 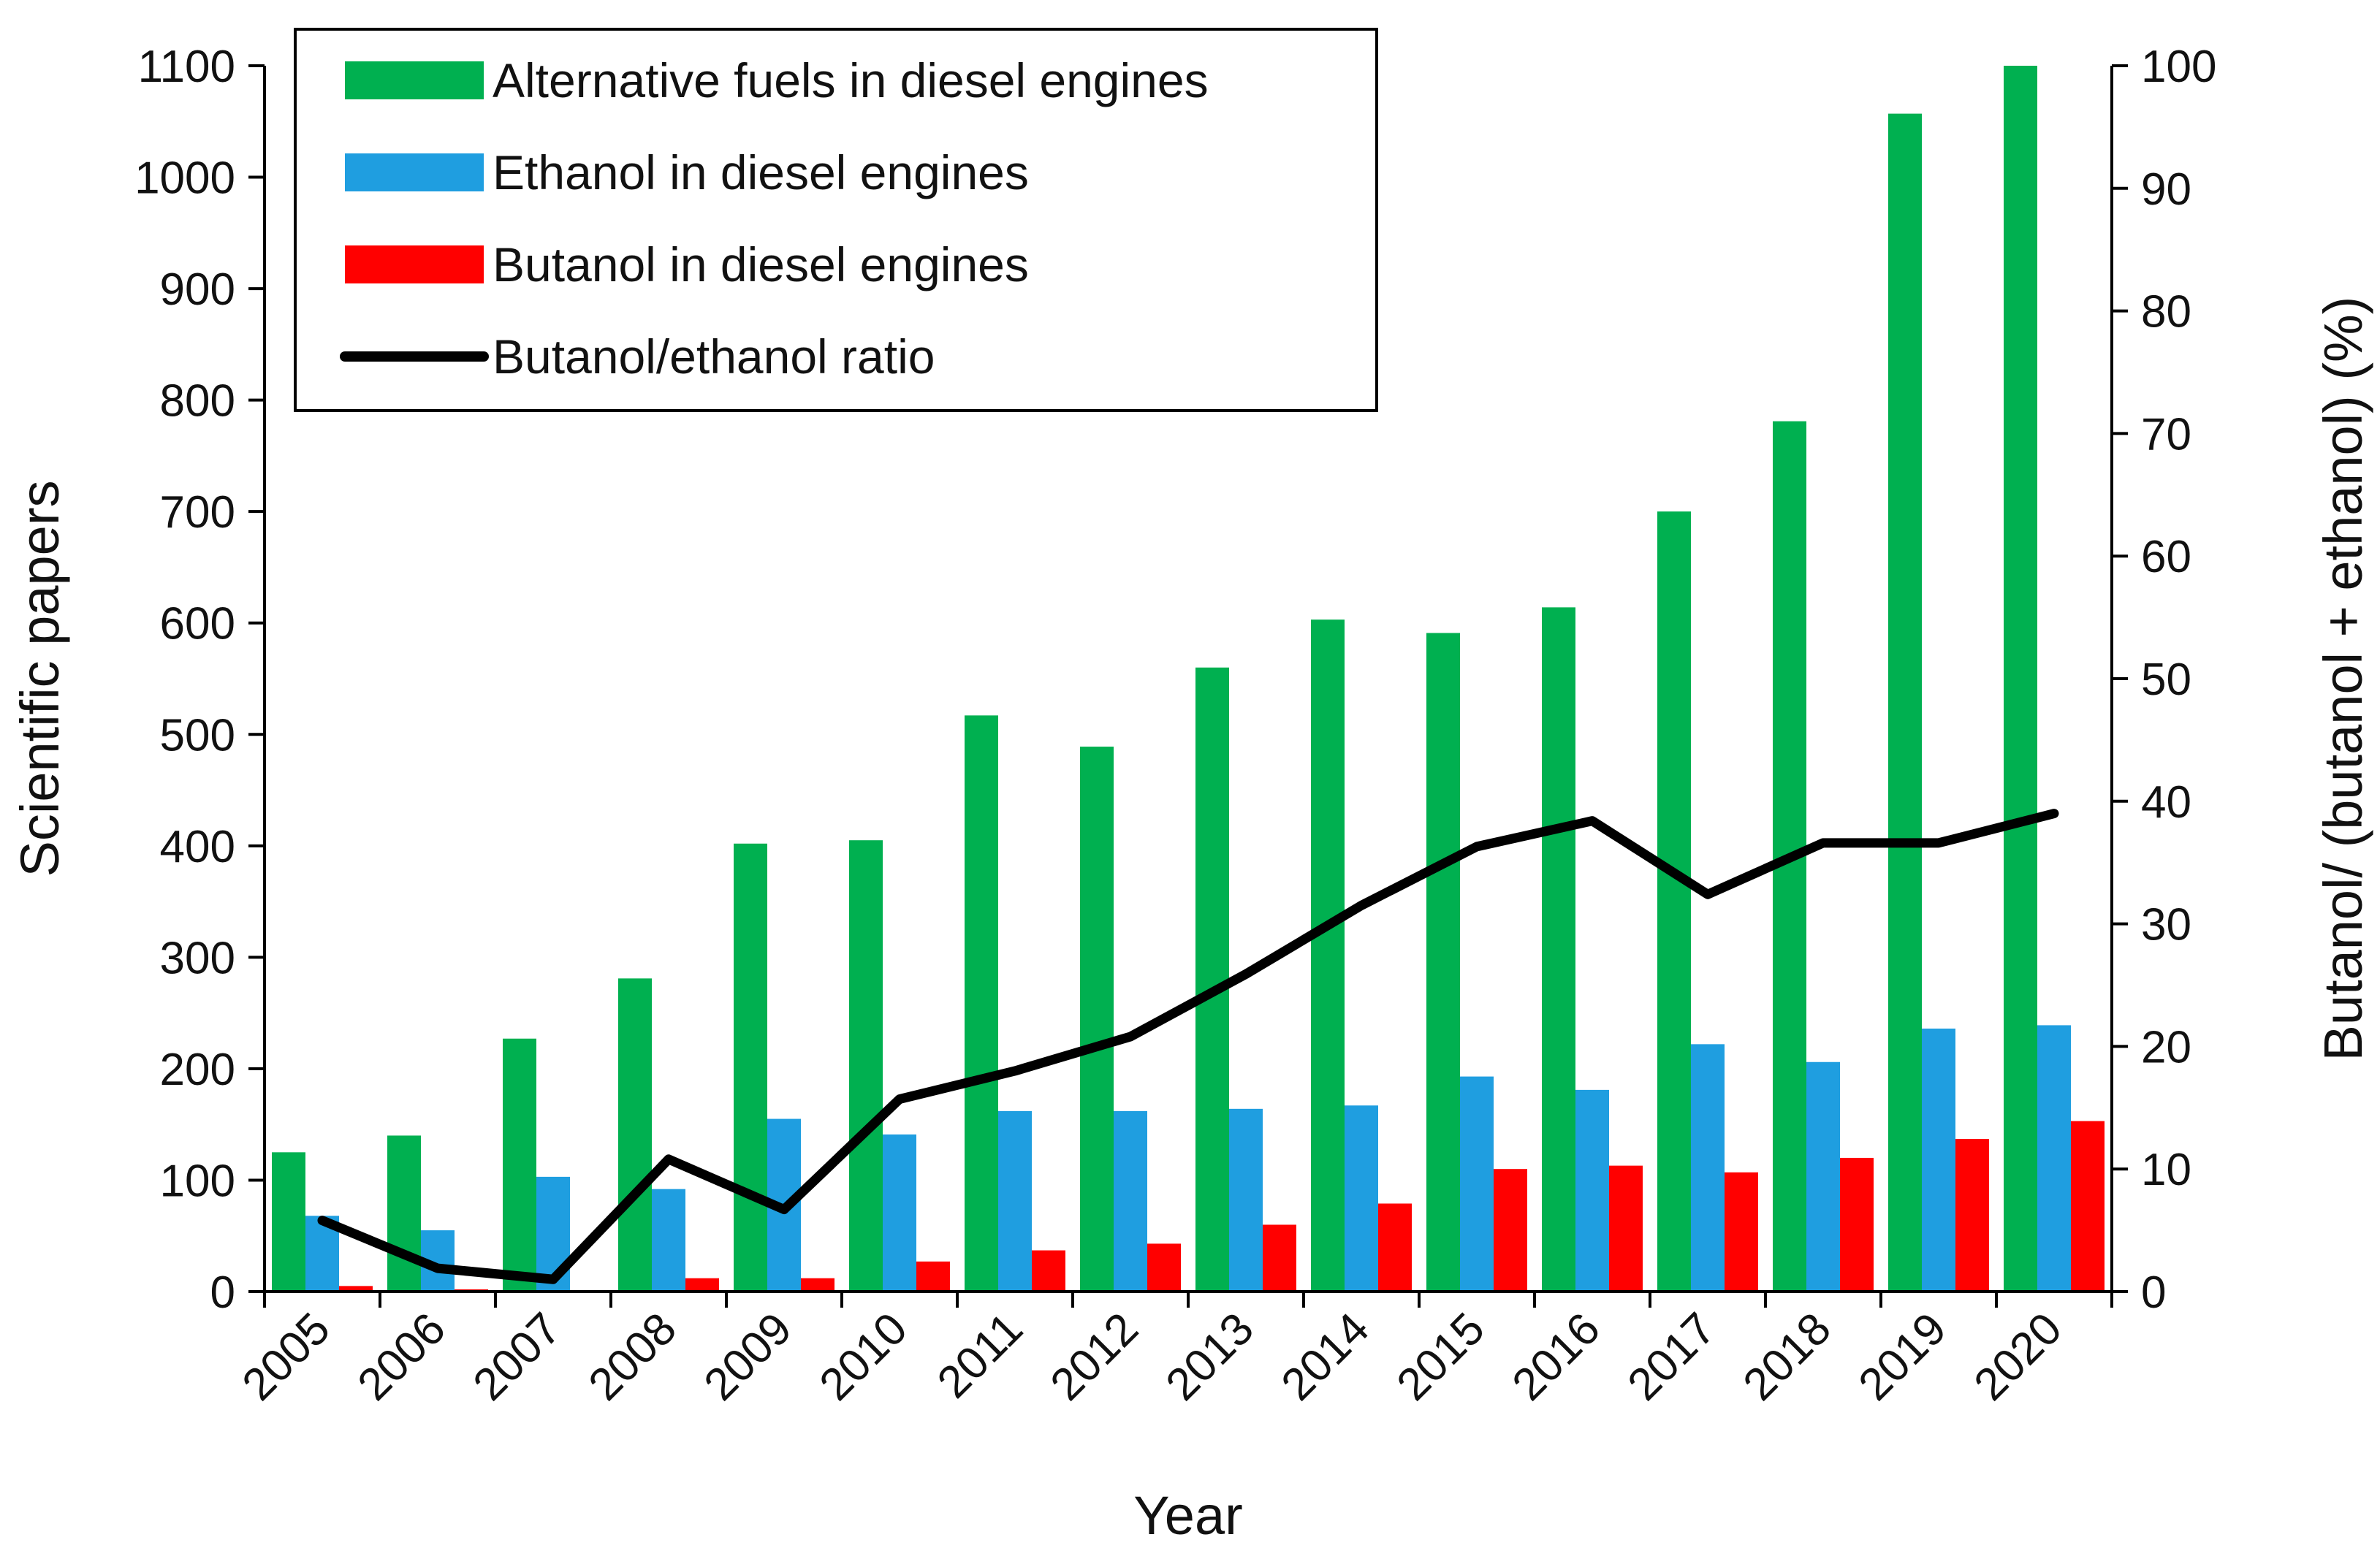 I want to click on bar-butanol-2013, so click(x=1279, y=1258).